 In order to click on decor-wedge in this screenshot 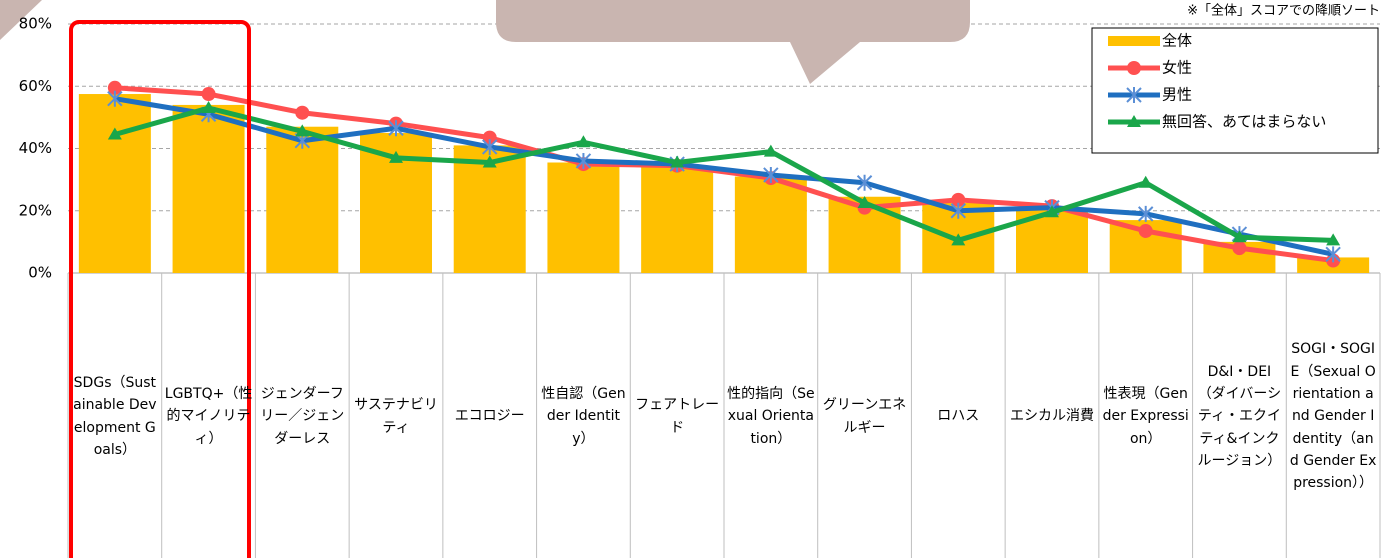, I will do `click(21, 20)`.